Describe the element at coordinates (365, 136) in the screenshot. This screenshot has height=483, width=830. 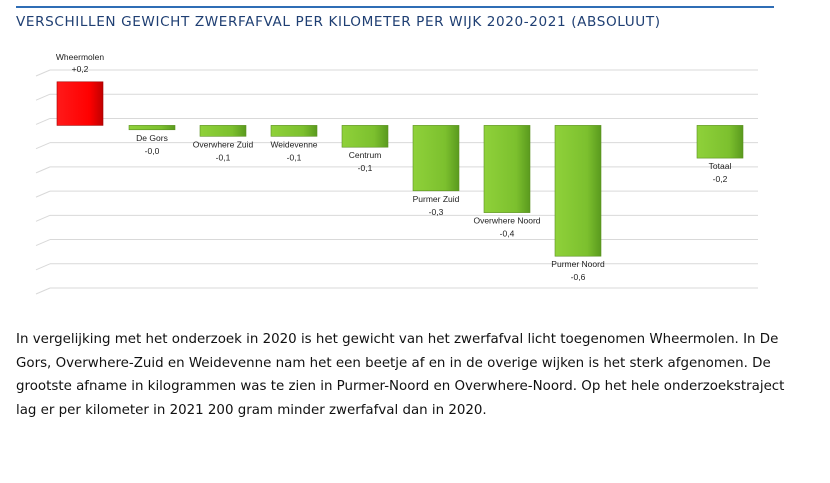
I see `bar-centrum` at that location.